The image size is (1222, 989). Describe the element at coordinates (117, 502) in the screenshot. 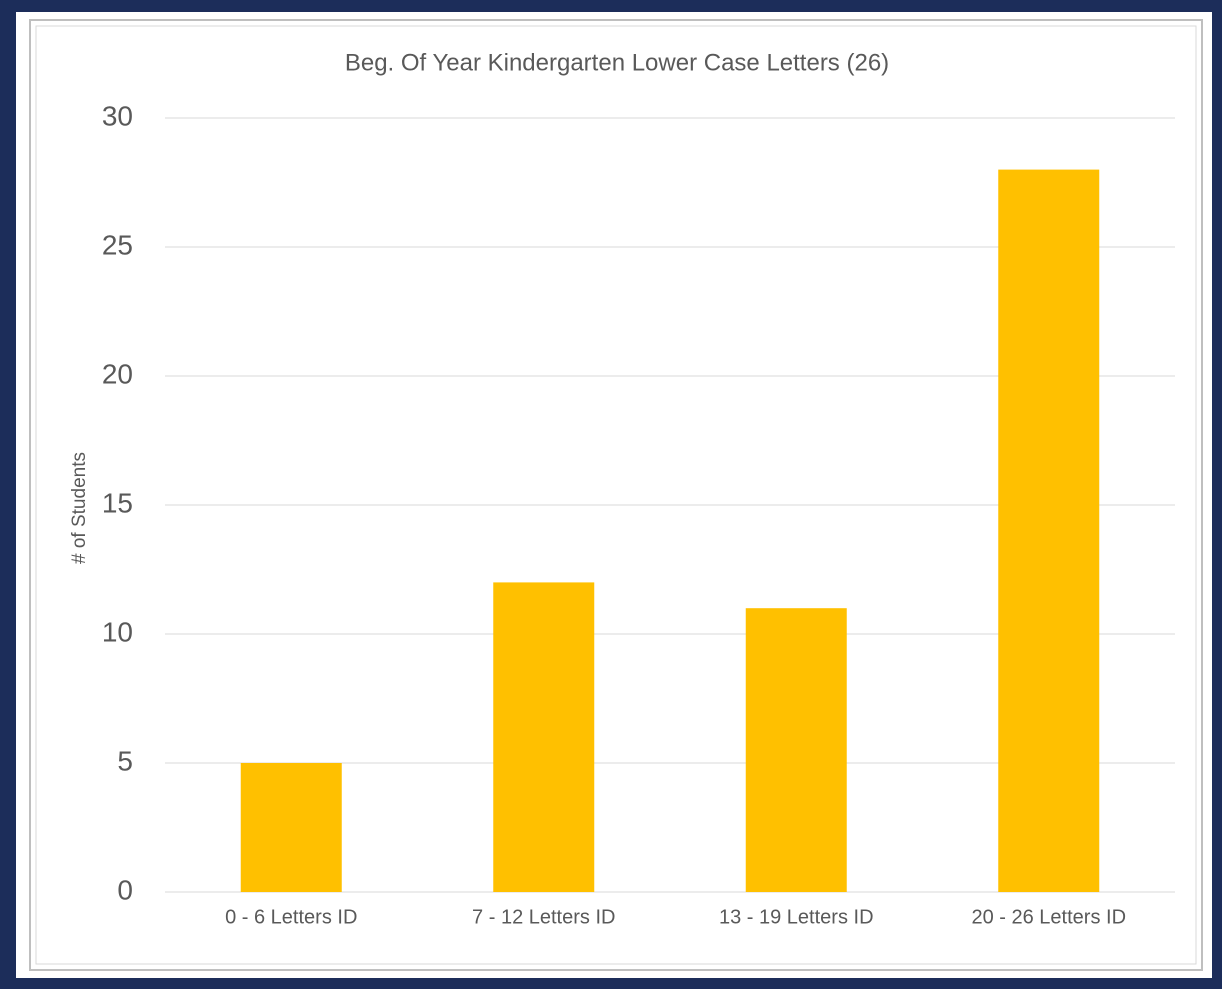

I see `y-tick-label: 15` at that location.